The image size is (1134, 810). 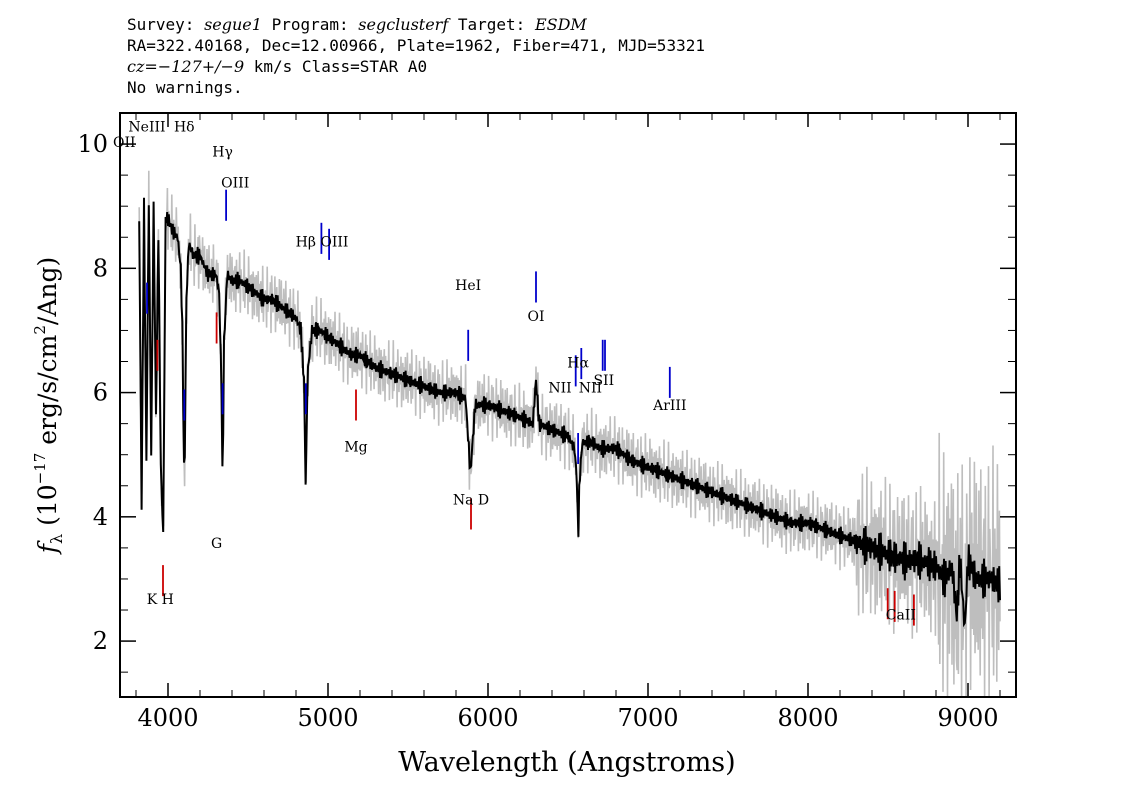 What do you see at coordinates (560, 24) in the screenshot?
I see `target-value: ESDM` at bounding box center [560, 24].